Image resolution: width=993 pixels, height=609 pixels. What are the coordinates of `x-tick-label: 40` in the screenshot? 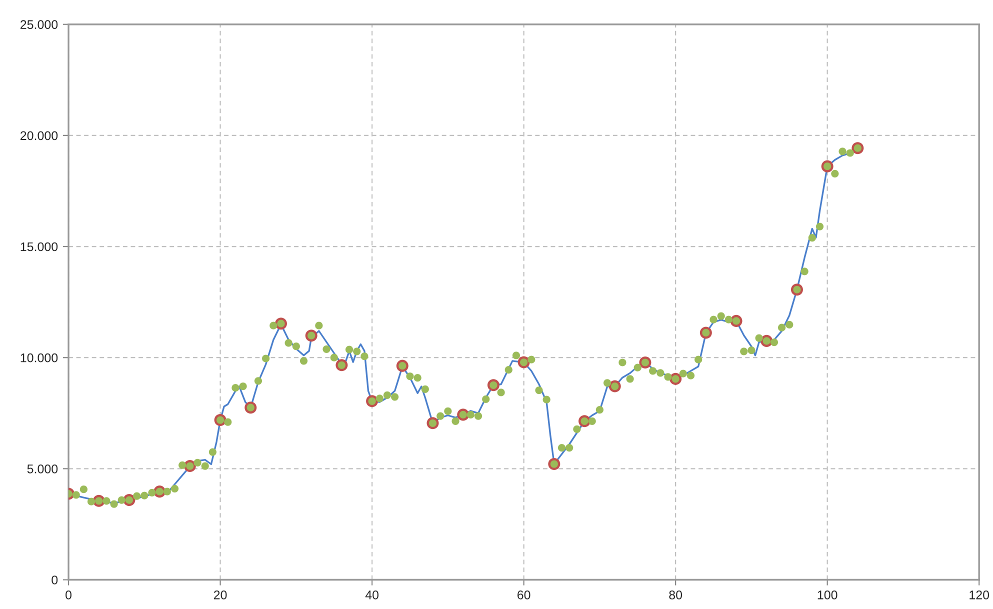 It's located at (372, 595).